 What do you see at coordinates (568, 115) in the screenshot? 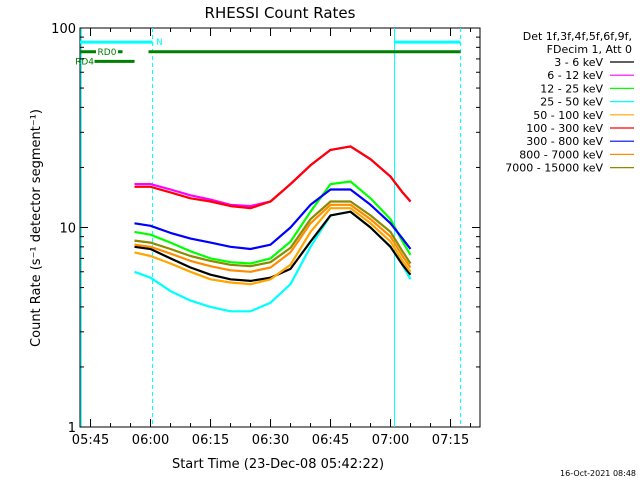
I see `legend-label: 50 - 100 keV` at bounding box center [568, 115].